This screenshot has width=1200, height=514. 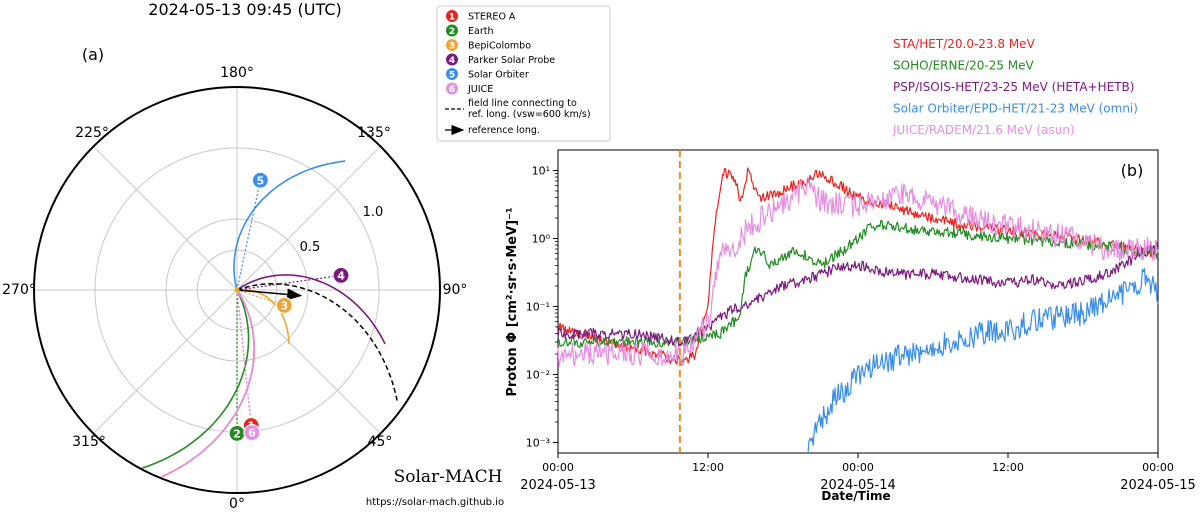 I want to click on legend-number: 2, so click(x=452, y=32).